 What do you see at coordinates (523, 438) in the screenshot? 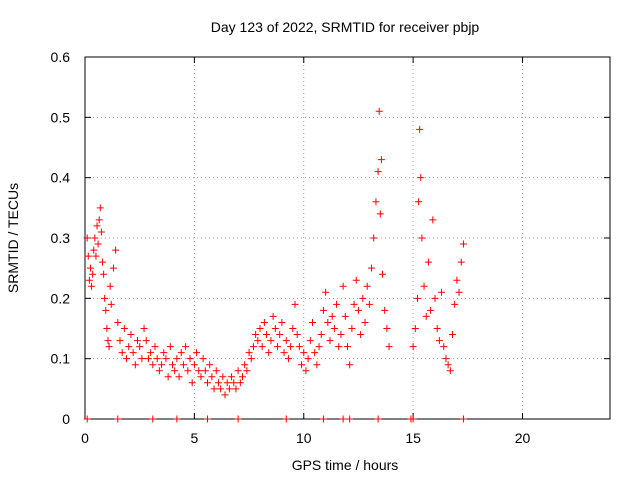
I see `x-tick-label: 20` at bounding box center [523, 438].